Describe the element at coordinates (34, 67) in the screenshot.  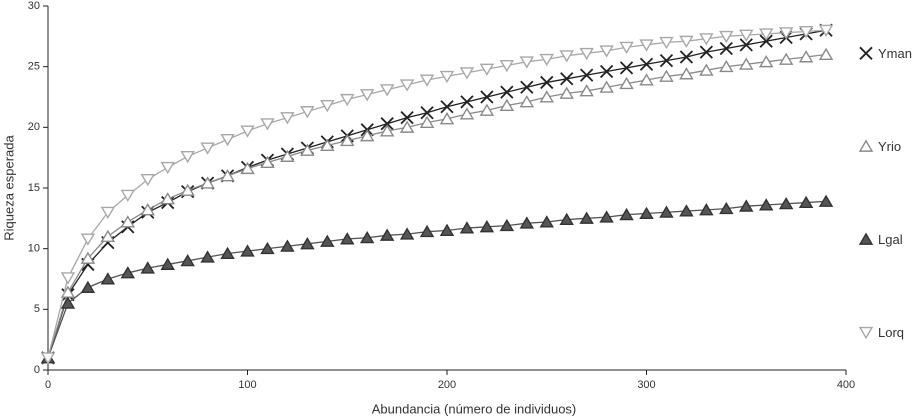
I see `y-tick-label: 25` at that location.